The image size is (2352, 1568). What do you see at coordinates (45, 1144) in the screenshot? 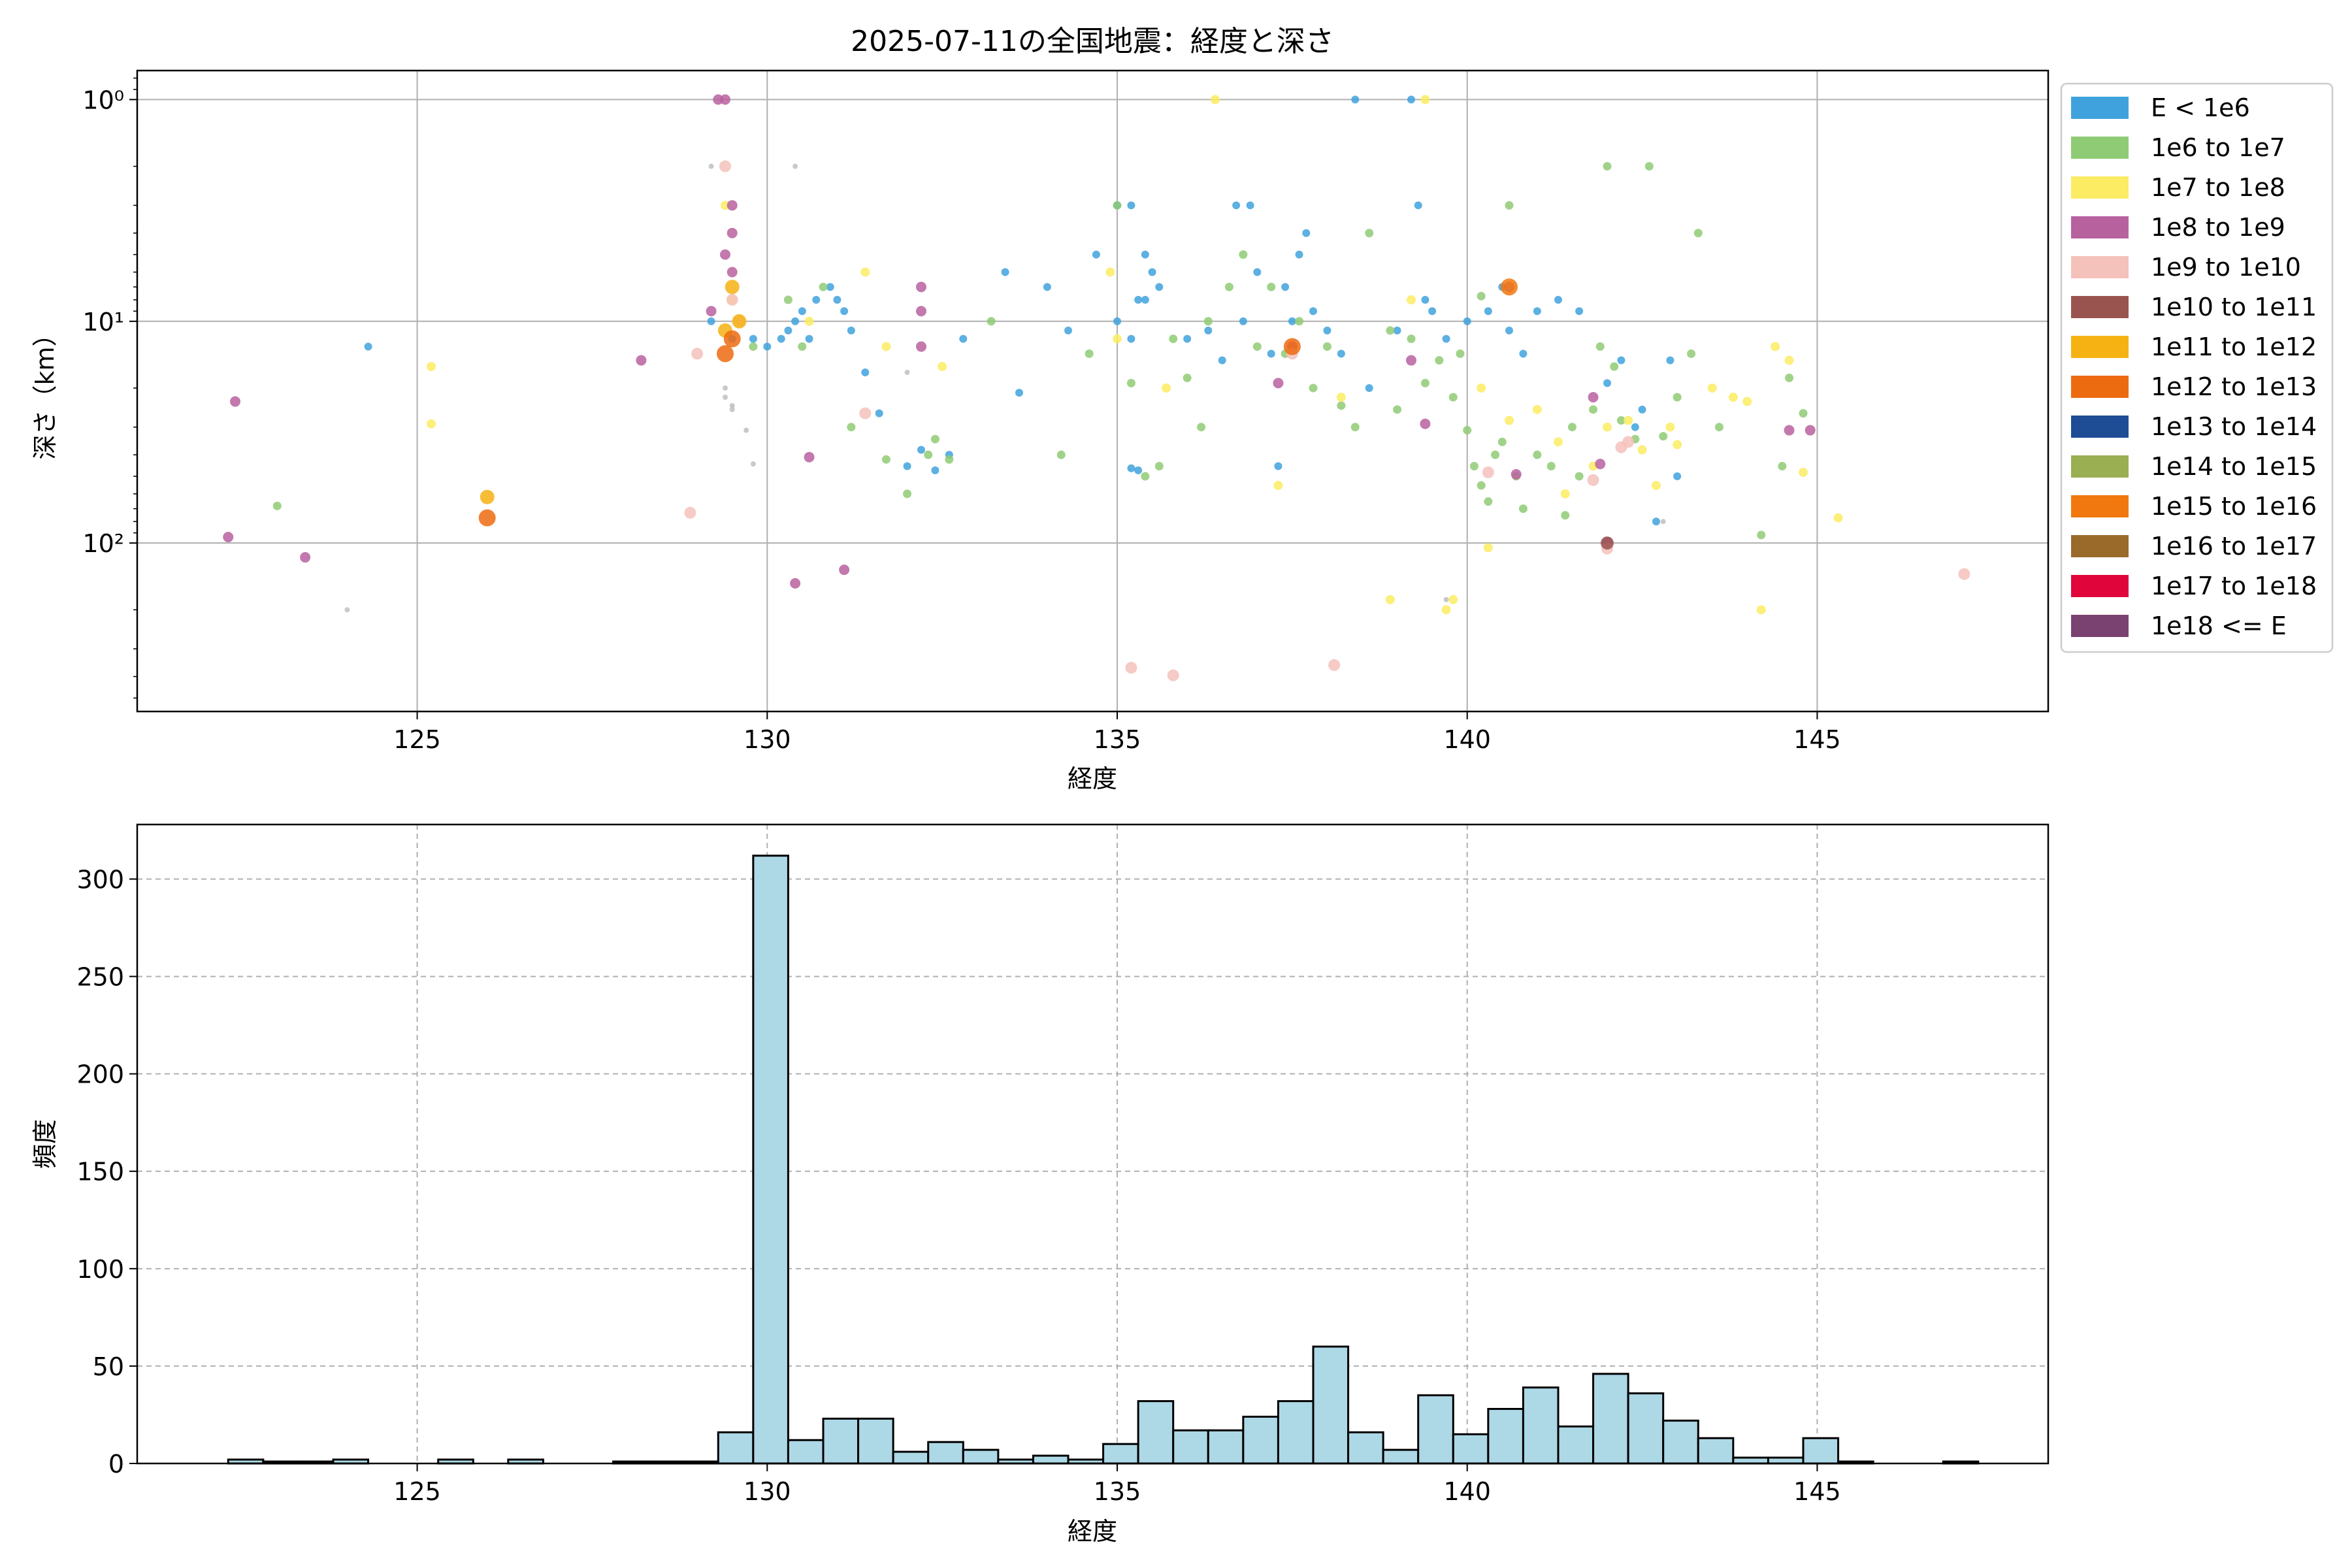
I see `histogram-y-axis-label: 頻度` at bounding box center [45, 1144].